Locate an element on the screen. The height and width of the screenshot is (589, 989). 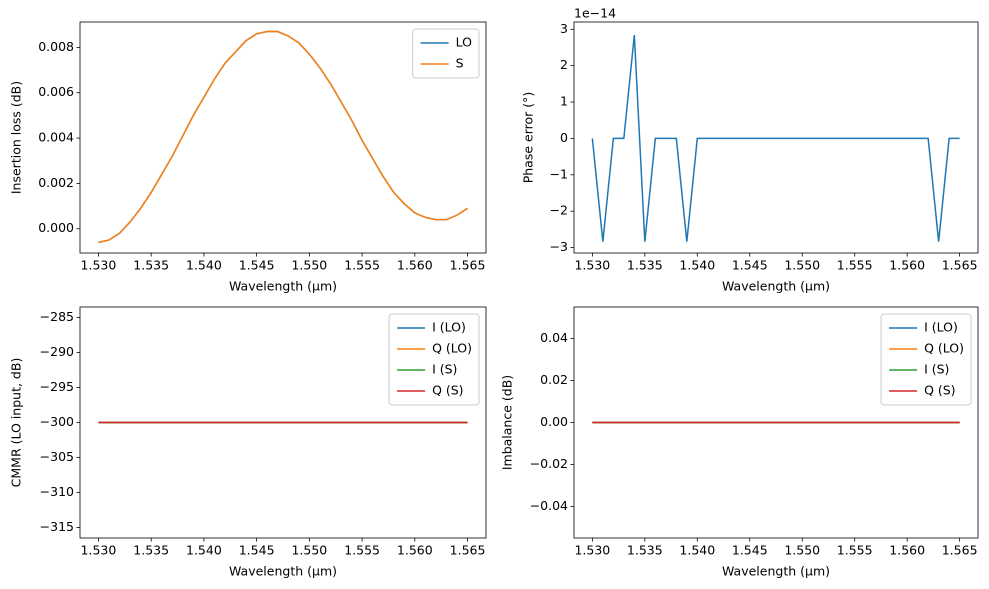
y-tick-label: 1 is located at coordinates (564, 101).